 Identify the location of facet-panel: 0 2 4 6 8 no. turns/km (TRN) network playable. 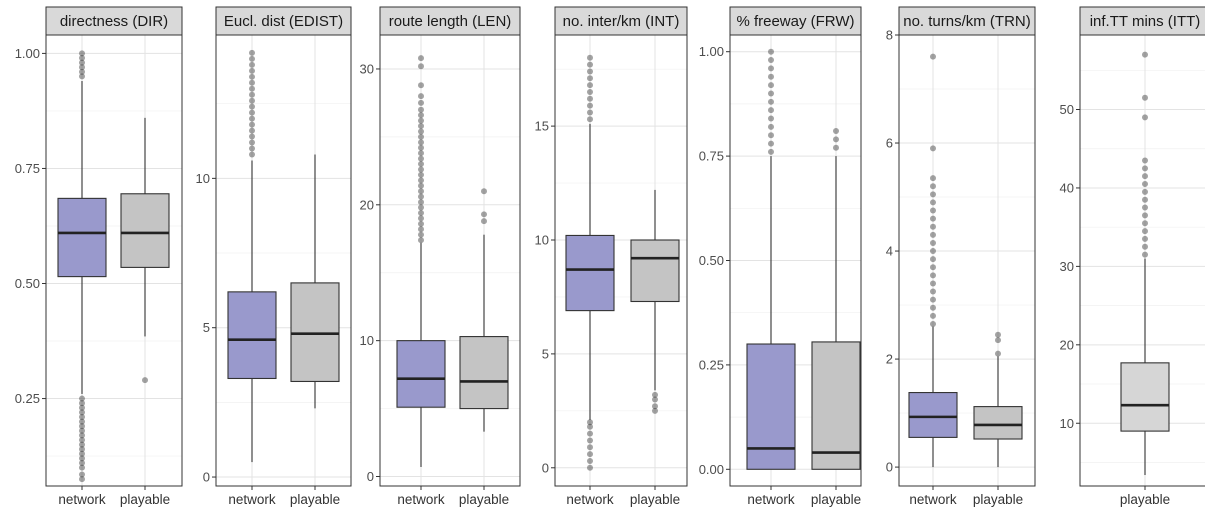
(961, 256).